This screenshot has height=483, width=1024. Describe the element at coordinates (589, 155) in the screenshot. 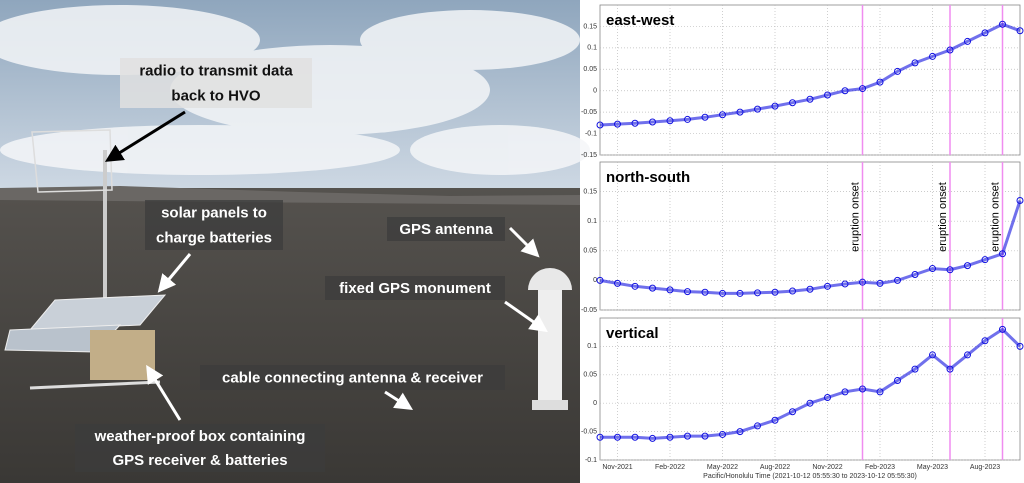

I see `y-tick-label: -0.15` at that location.